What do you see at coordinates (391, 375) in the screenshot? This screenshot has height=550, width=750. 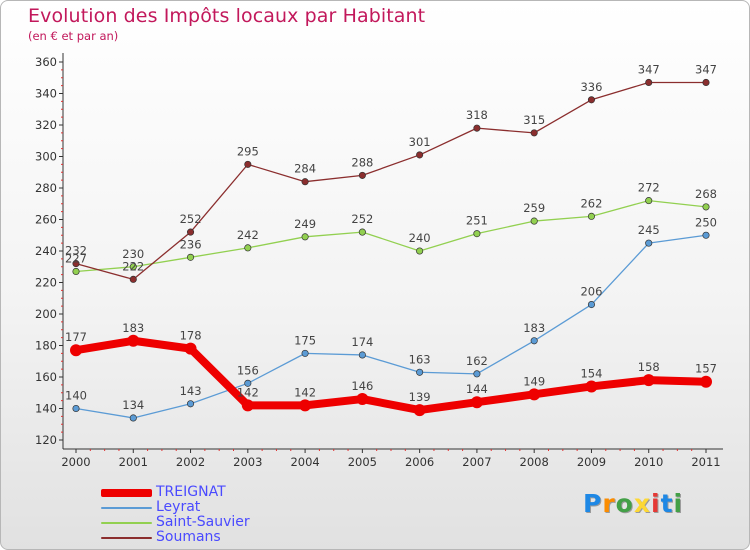 I see `series-line-treignat` at bounding box center [391, 375].